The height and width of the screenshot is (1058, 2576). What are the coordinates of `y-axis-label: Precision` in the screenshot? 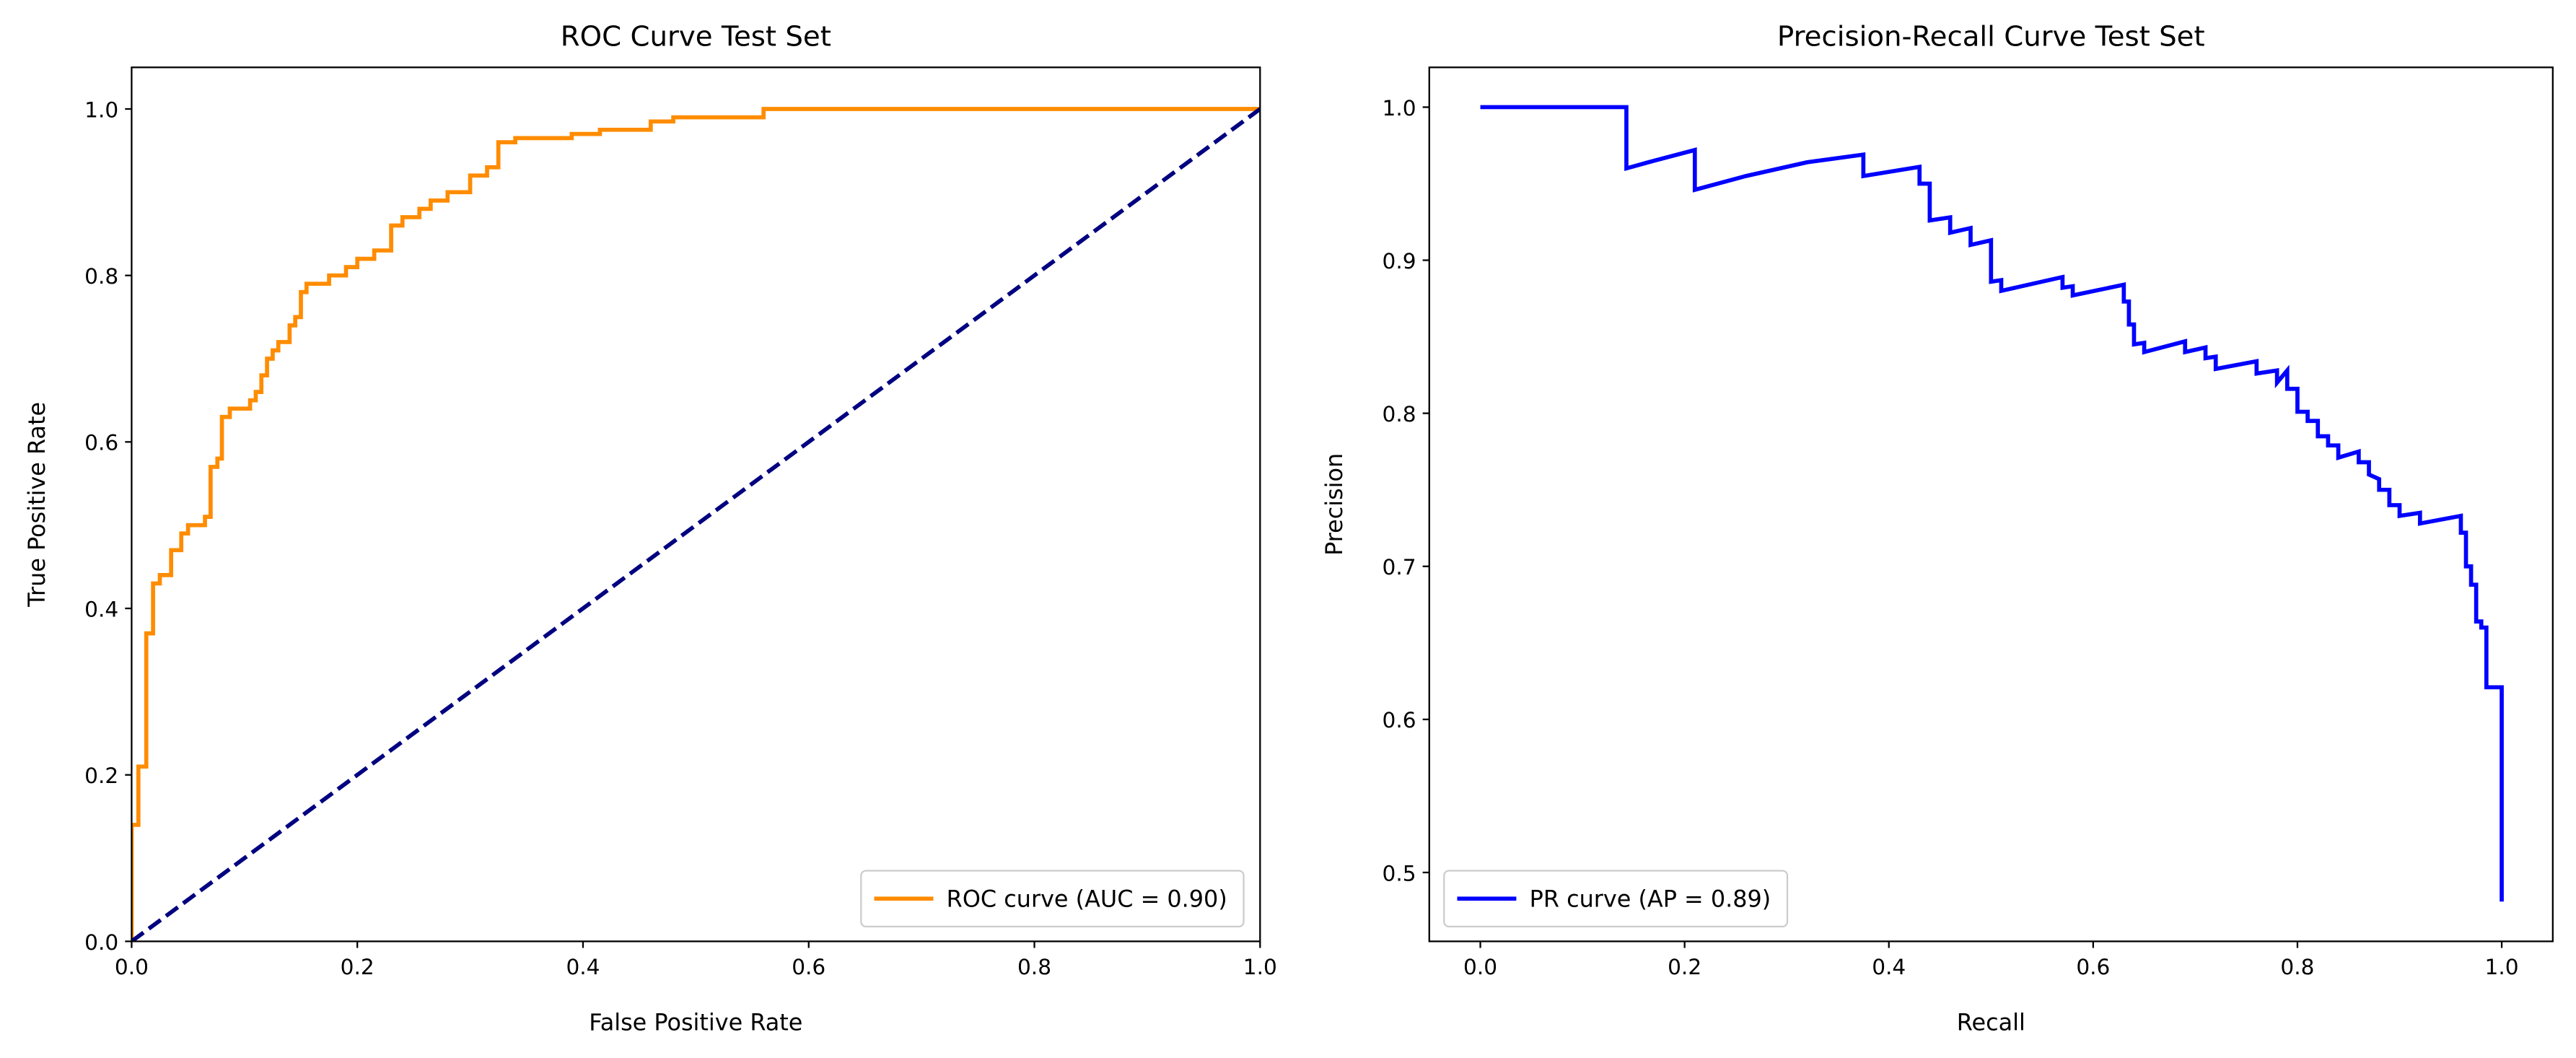 It's located at (1334, 504).